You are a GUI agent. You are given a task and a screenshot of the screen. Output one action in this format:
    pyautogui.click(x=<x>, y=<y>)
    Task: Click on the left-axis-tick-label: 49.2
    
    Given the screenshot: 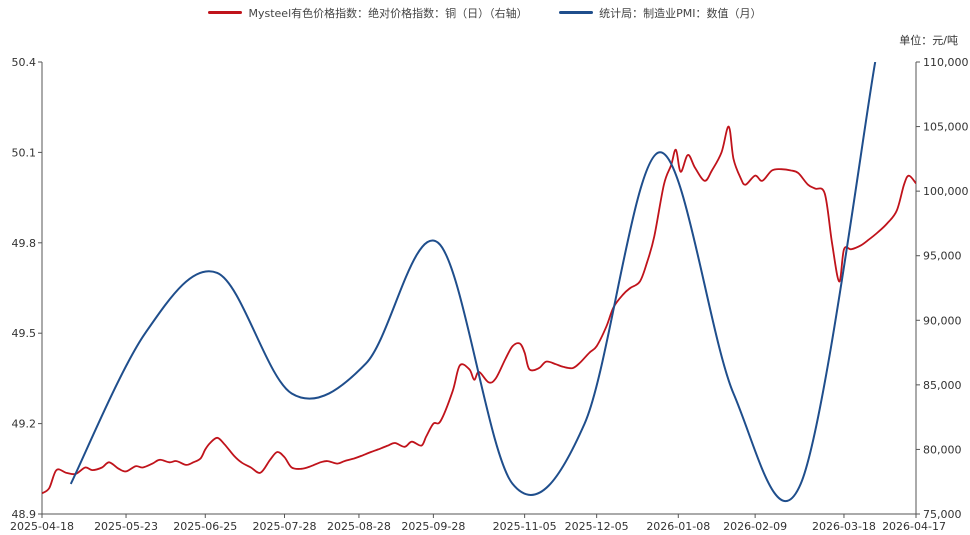 What is the action you would take?
    pyautogui.click(x=24, y=424)
    